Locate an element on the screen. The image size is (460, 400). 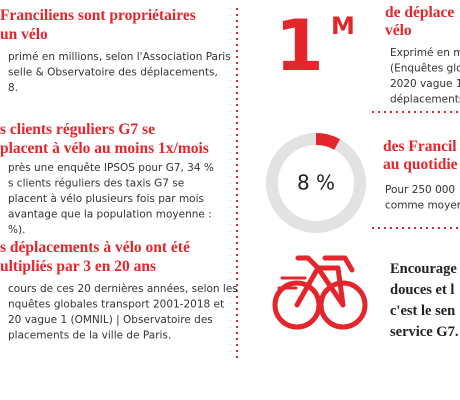
body-text: déplacements is located at coordinates (425, 100).